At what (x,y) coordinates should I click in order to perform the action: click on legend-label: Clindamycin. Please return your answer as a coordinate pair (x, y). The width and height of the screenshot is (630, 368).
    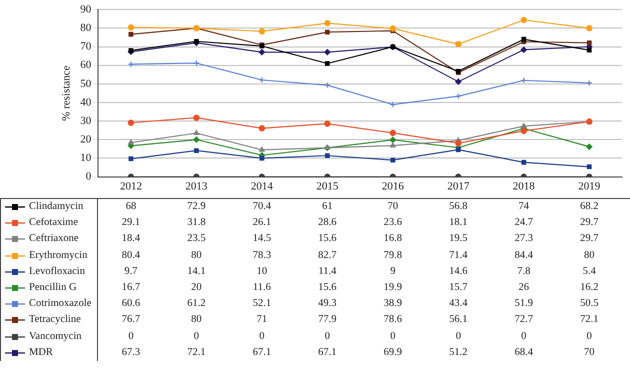
    Looking at the image, I should click on (56, 207).